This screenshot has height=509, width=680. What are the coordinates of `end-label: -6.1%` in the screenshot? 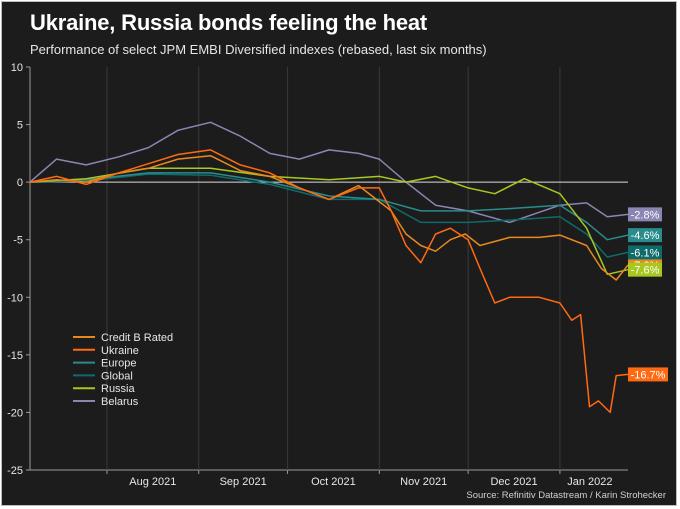 It's located at (645, 253).